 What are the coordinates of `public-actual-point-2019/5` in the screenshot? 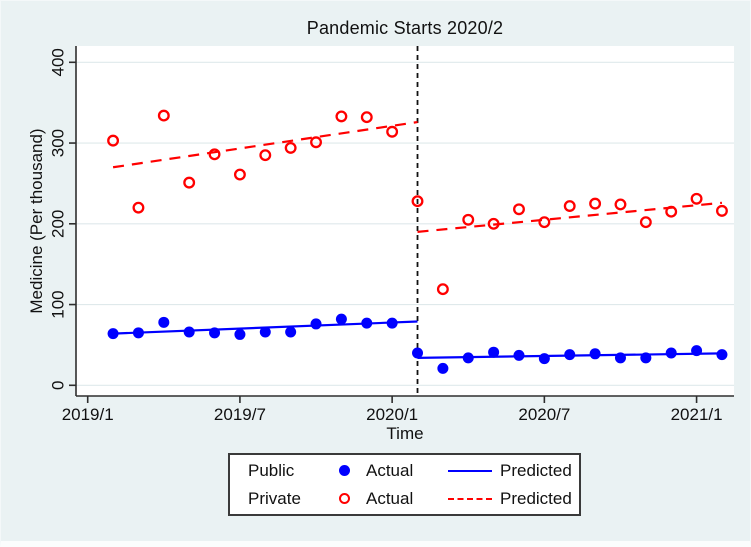 It's located at (189, 332).